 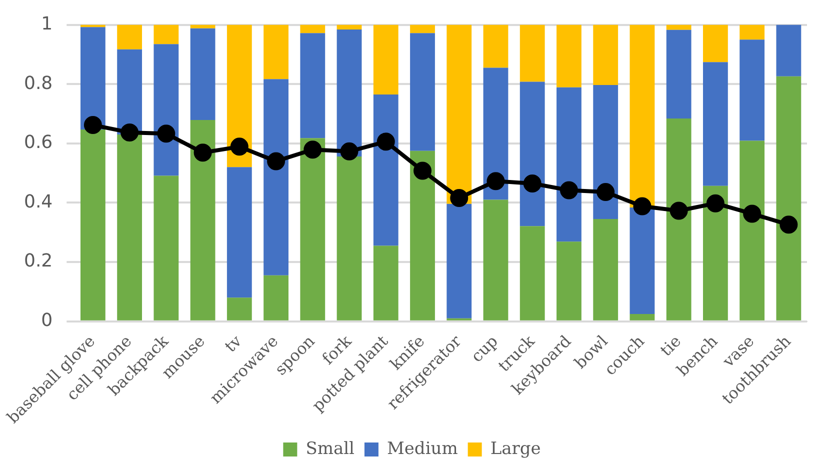 I want to click on y-tick-label: 1, so click(x=47, y=23).